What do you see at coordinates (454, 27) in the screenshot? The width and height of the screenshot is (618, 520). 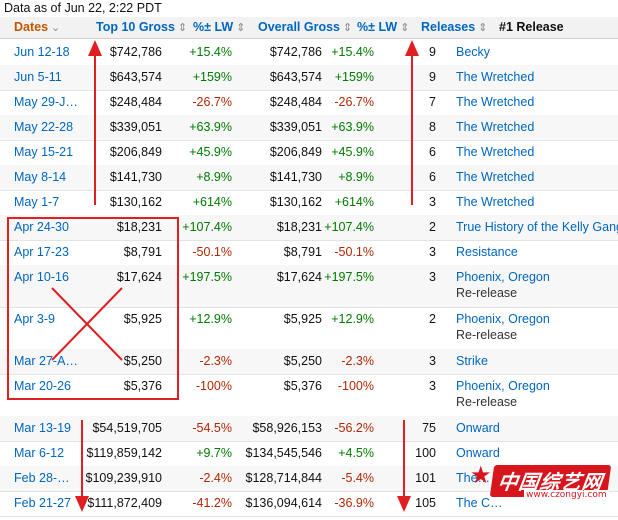 I see `header-releases: Releases ⇕` at bounding box center [454, 27].